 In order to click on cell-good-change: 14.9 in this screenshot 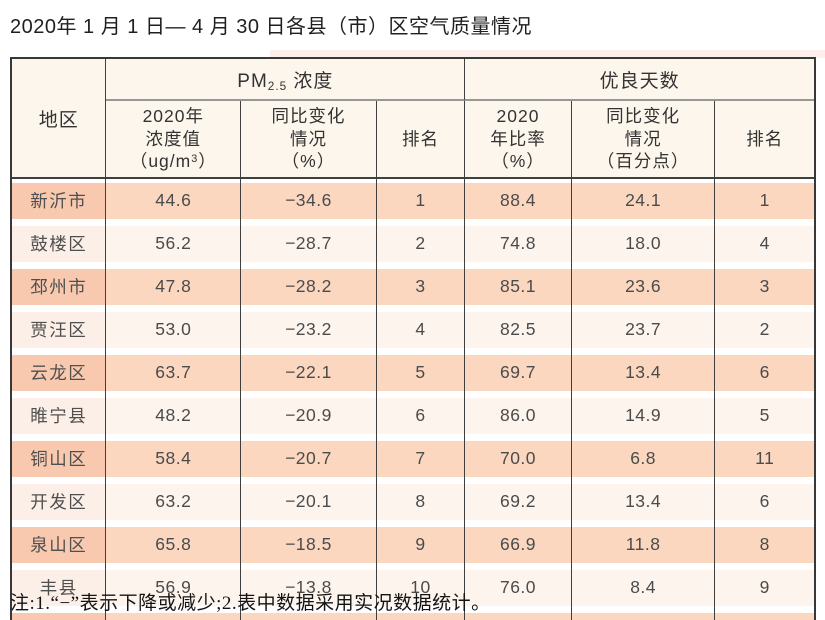, I will do `click(643, 415)`.